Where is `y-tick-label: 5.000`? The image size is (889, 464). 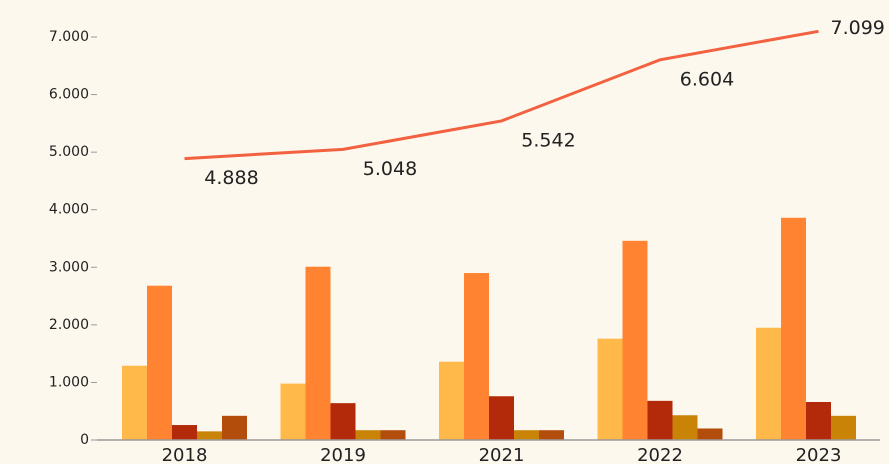
y-tick-label: 5.000 is located at coordinates (69, 152).